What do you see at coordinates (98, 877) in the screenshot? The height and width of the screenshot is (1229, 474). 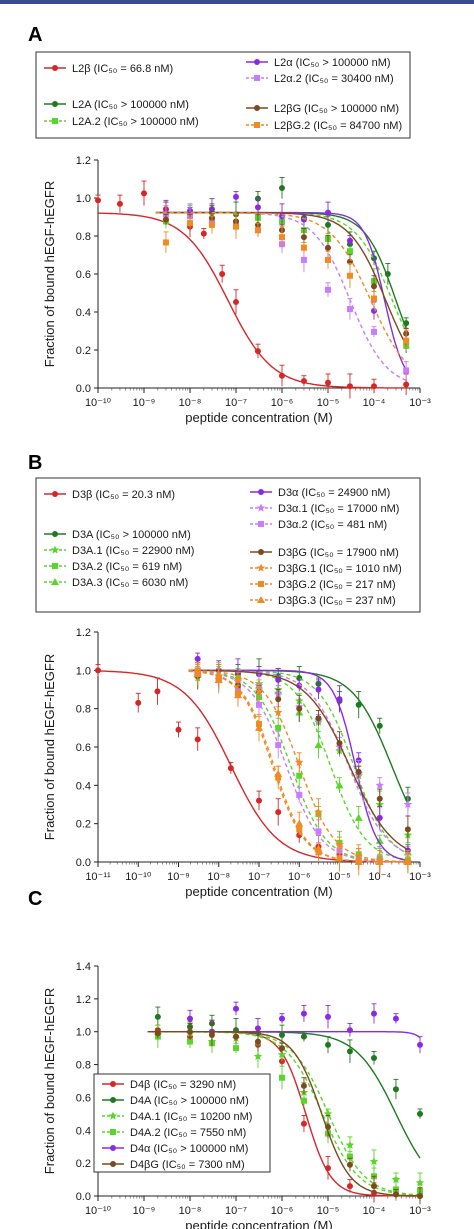 I see `x-tick-label: 10⁻¹¹` at bounding box center [98, 877].